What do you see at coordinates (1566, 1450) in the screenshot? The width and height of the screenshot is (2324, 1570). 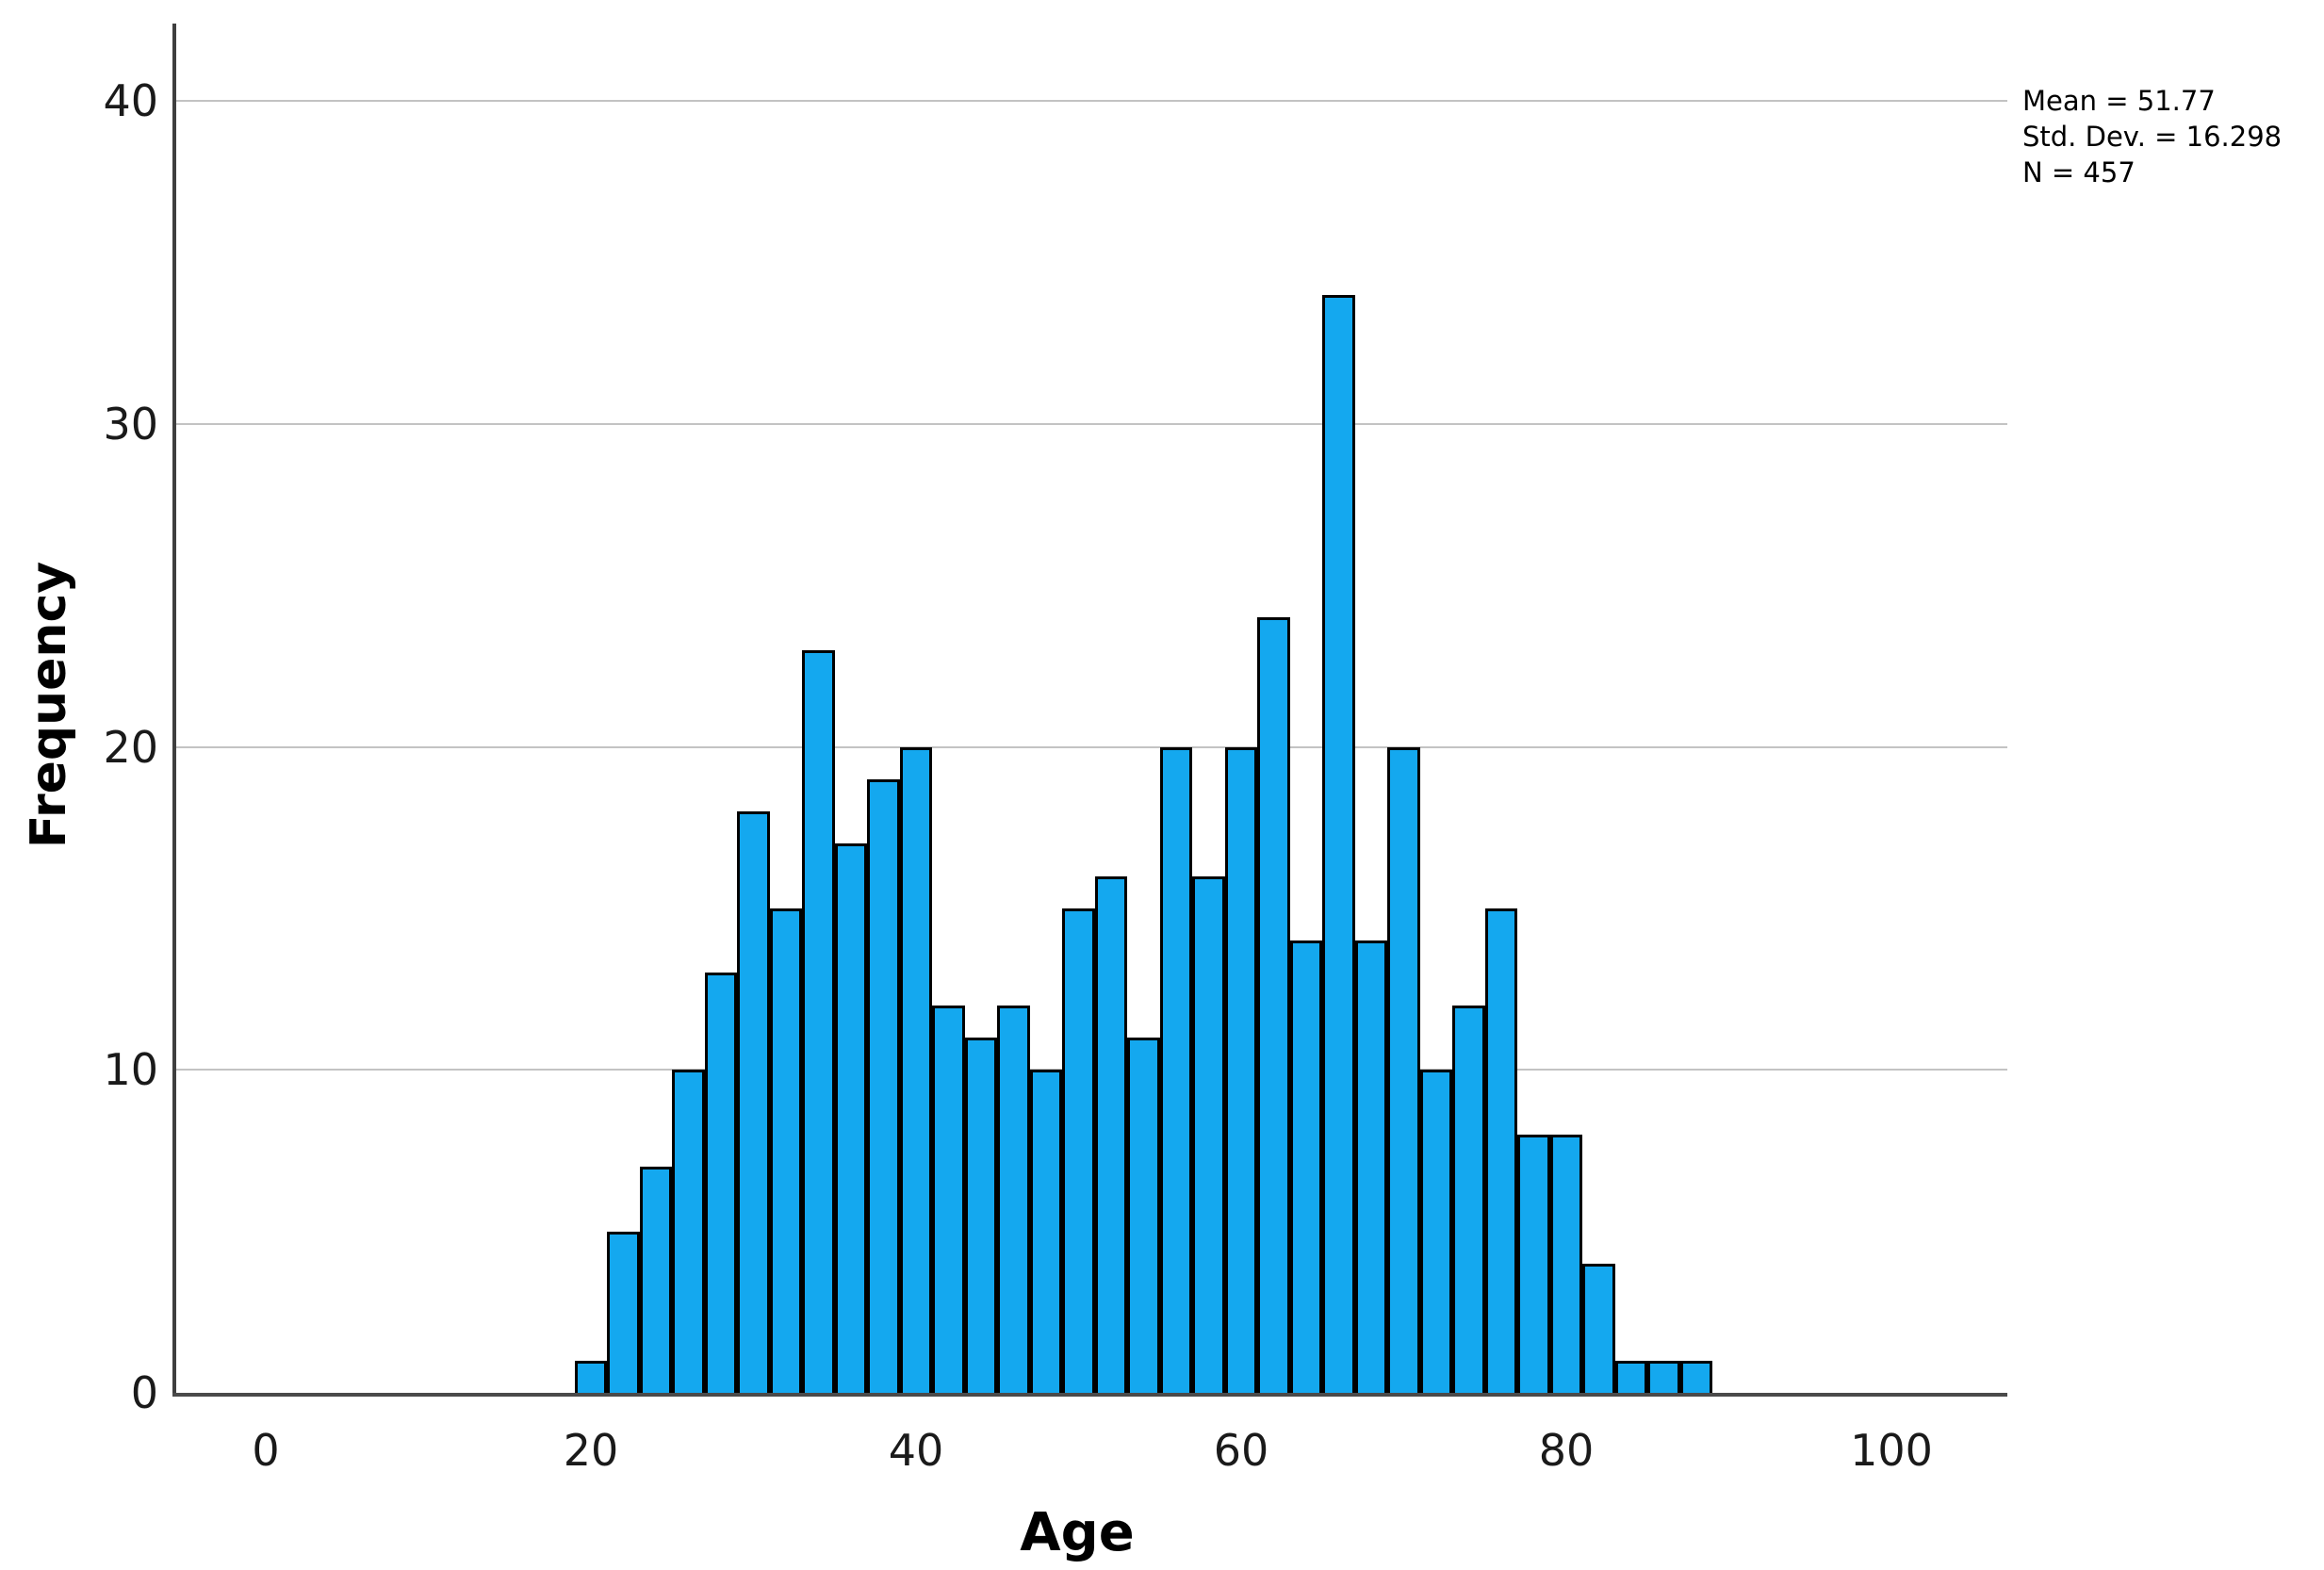 I see `x-tick-label: 80` at bounding box center [1566, 1450].